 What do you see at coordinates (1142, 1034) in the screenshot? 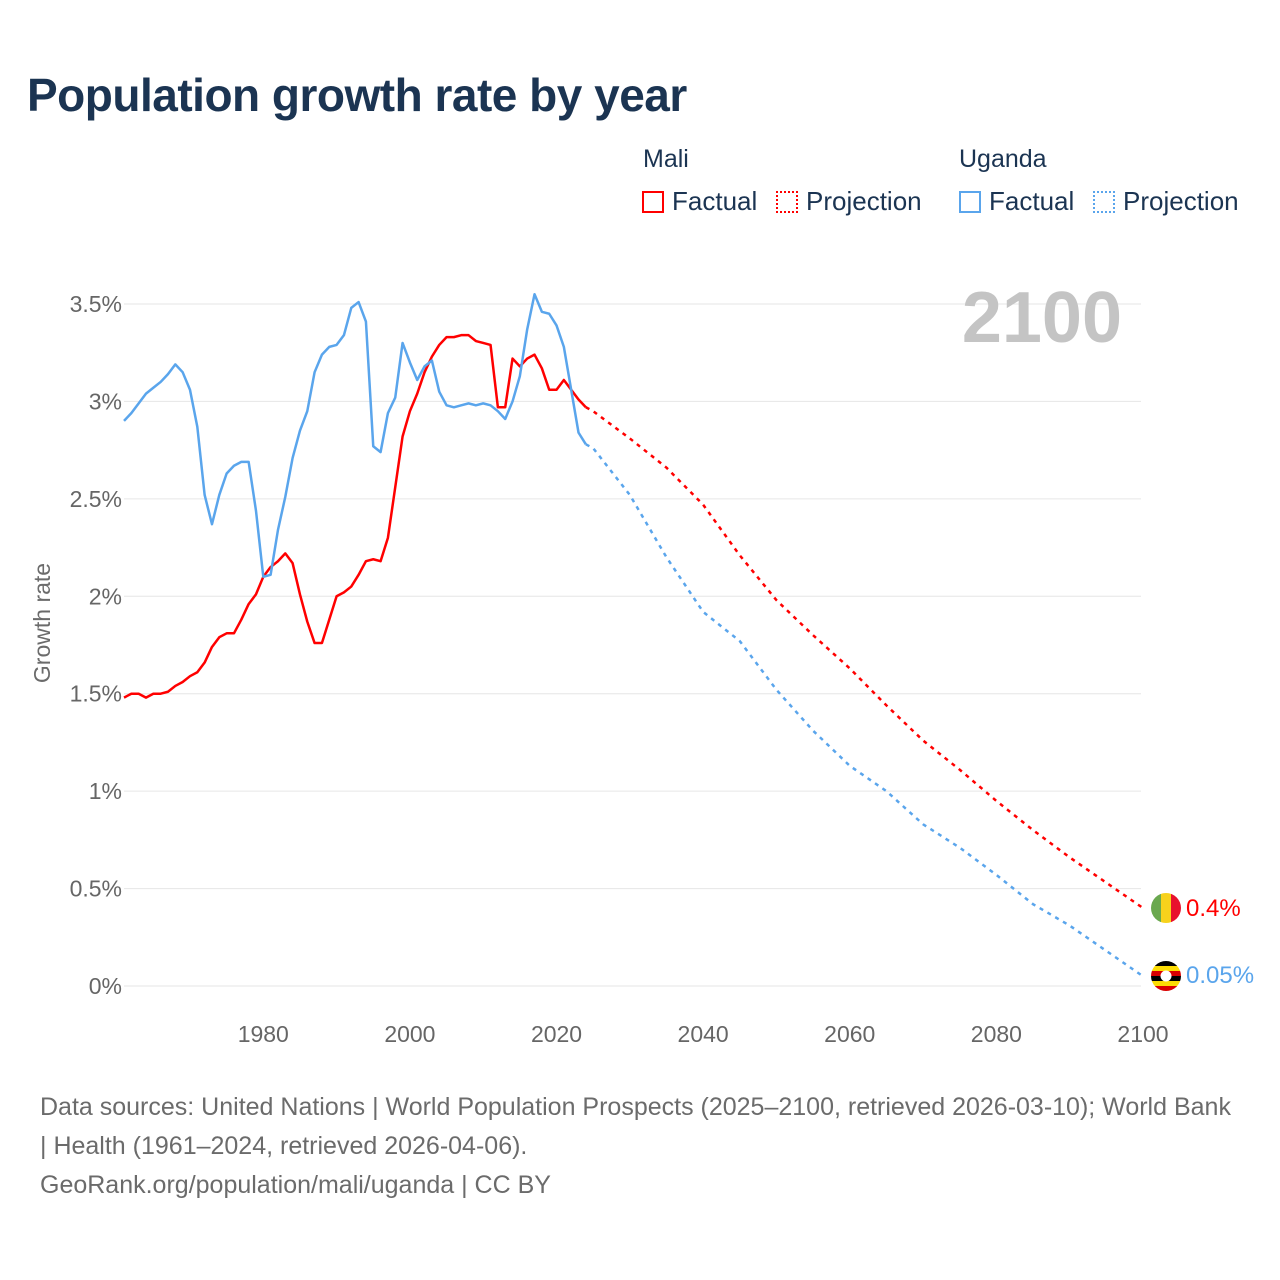
I see `x-tick-label: 2100` at bounding box center [1142, 1034].